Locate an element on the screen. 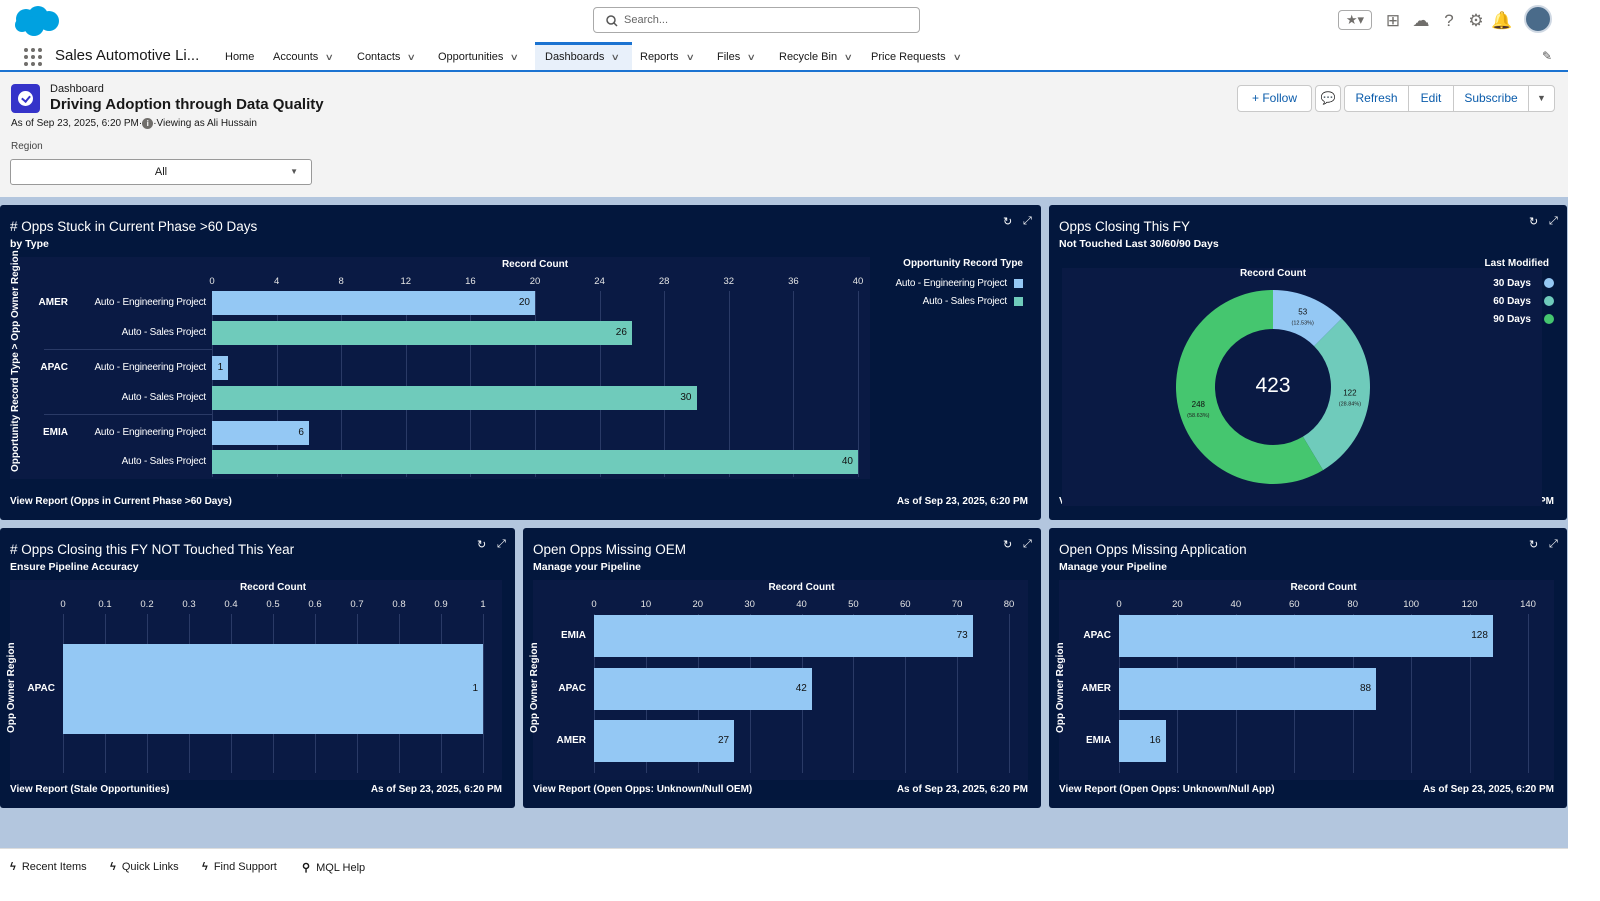  salesforce-logo is located at coordinates (36, 21).